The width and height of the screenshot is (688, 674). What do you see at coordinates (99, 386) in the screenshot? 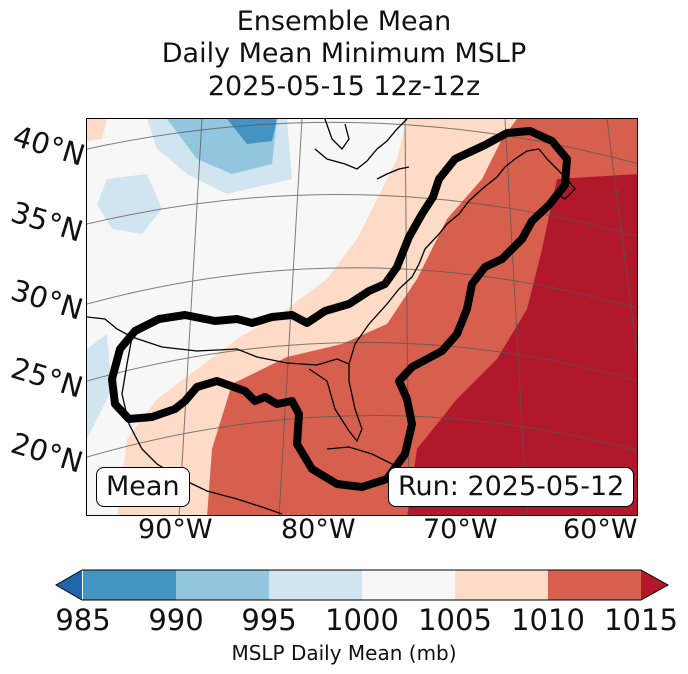
I see `pressure-field-995-1000-southwest` at bounding box center [99, 386].